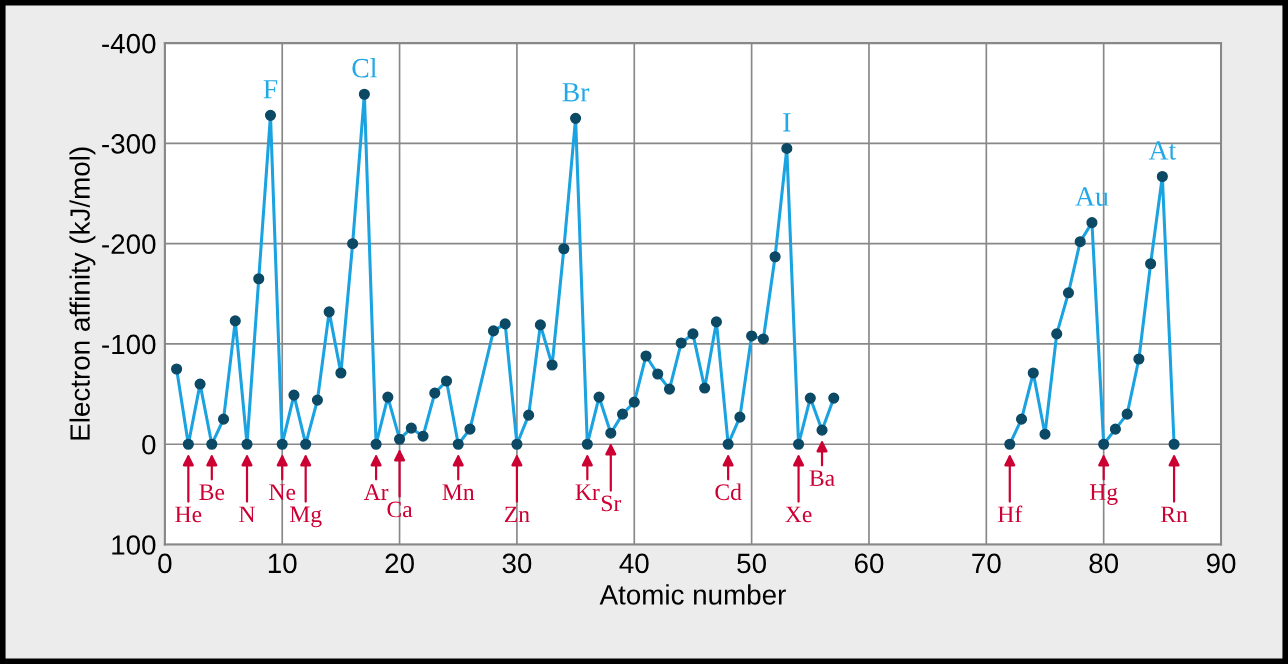  Describe the element at coordinates (787, 122) in the screenshot. I see `annotation: I` at that location.